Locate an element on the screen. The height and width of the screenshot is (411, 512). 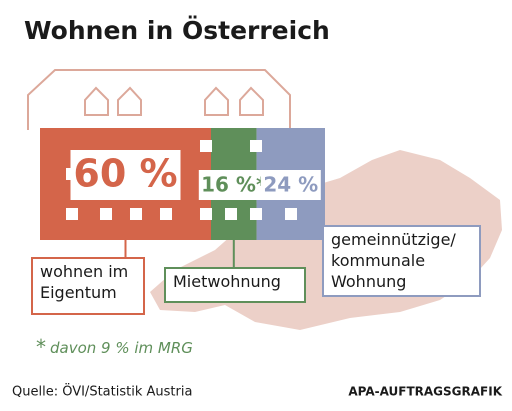
title: Wohnen in Österreich is located at coordinates (177, 30).